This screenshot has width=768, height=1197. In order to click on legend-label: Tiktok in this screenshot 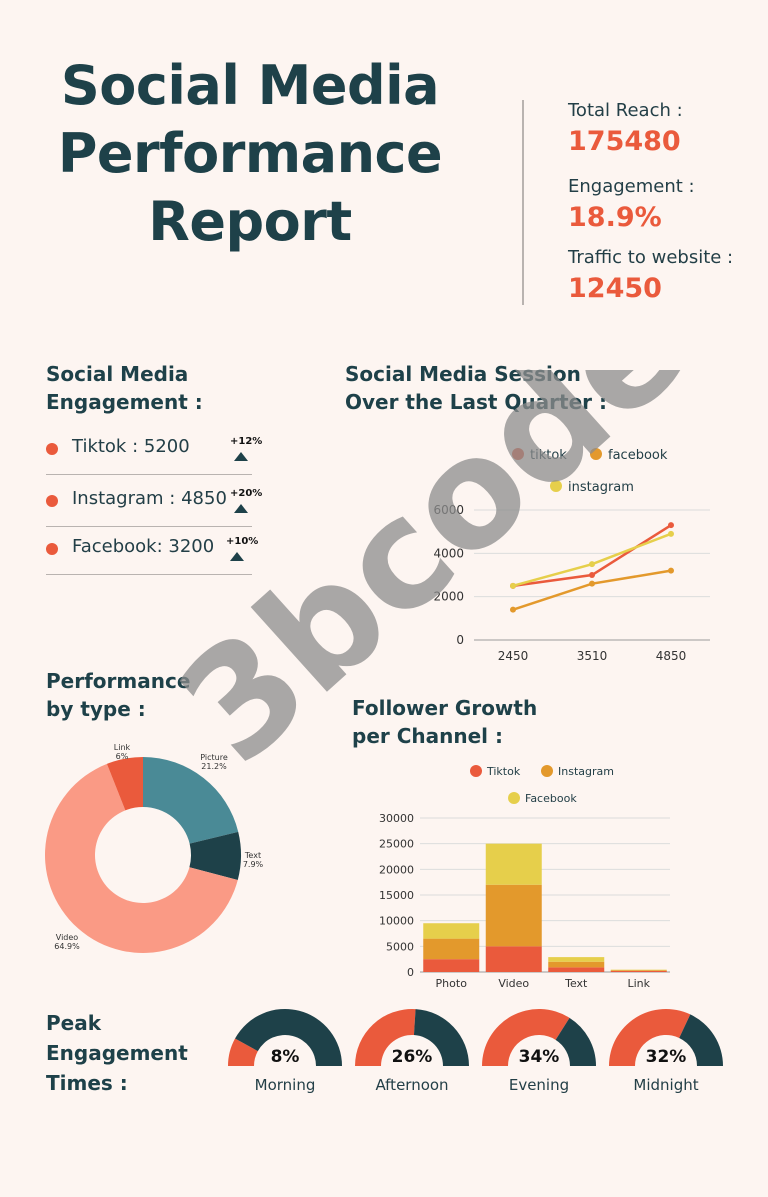, I will do `click(503, 771)`.